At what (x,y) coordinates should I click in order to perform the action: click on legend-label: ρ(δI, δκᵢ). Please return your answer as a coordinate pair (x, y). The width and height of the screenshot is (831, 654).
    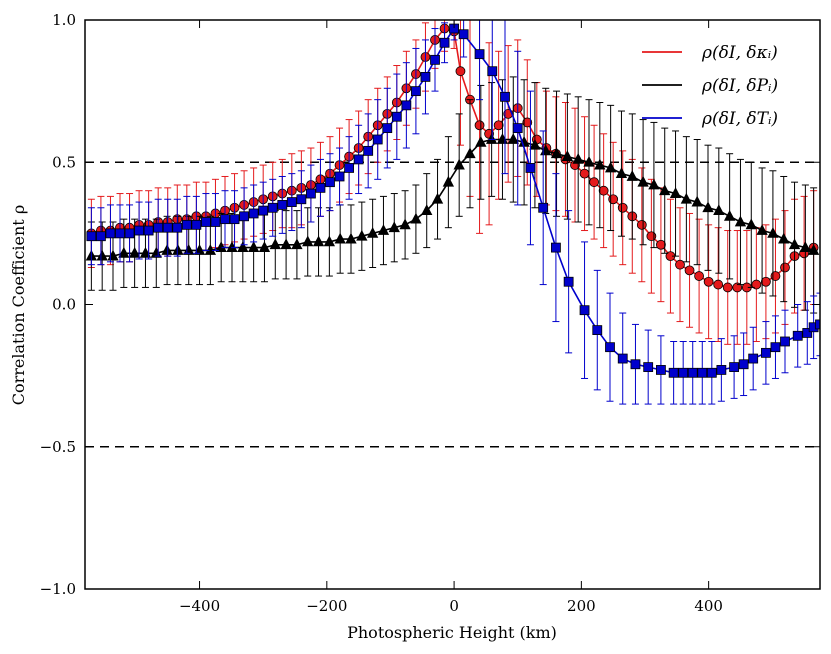
    Looking at the image, I should click on (739, 53).